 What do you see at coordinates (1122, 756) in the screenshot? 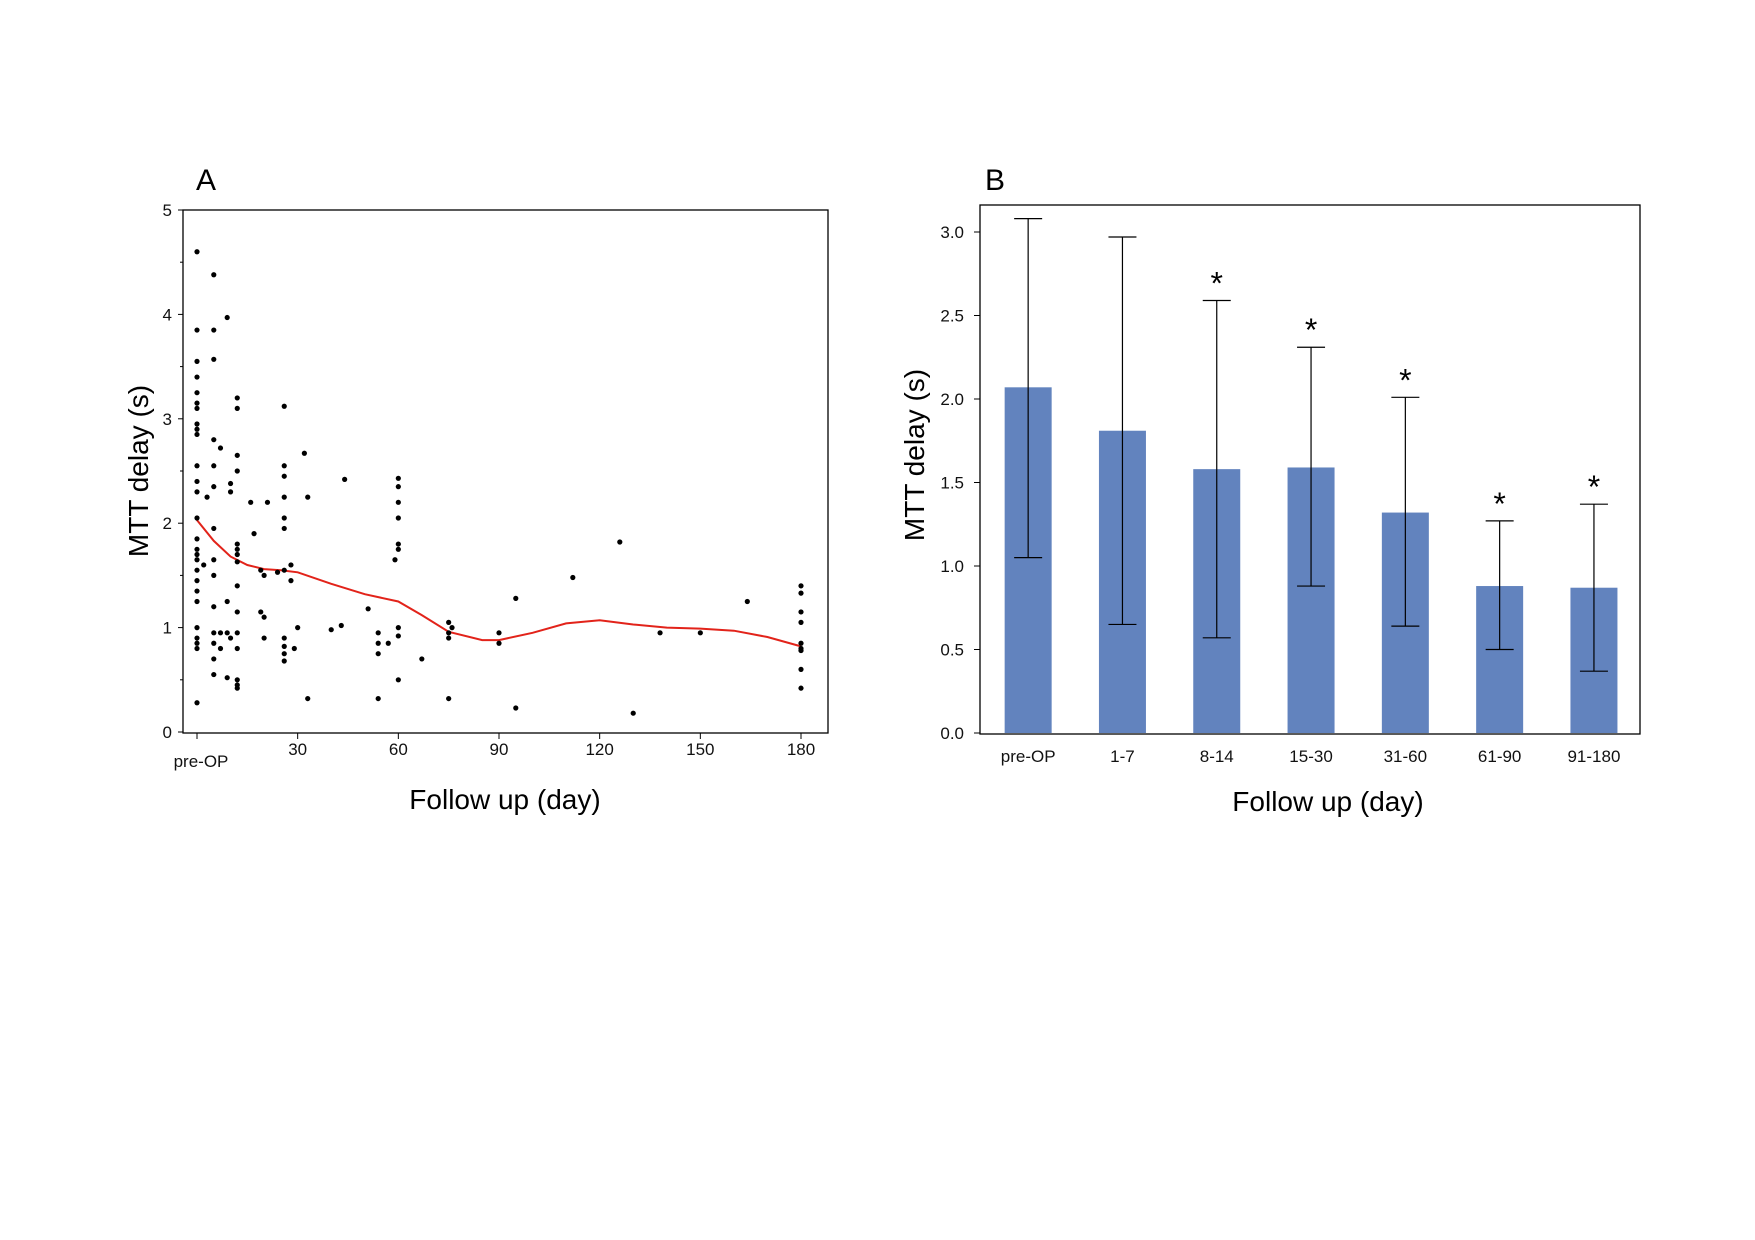
I see `panel-b-x-tick-label: 1-7` at bounding box center [1122, 756].